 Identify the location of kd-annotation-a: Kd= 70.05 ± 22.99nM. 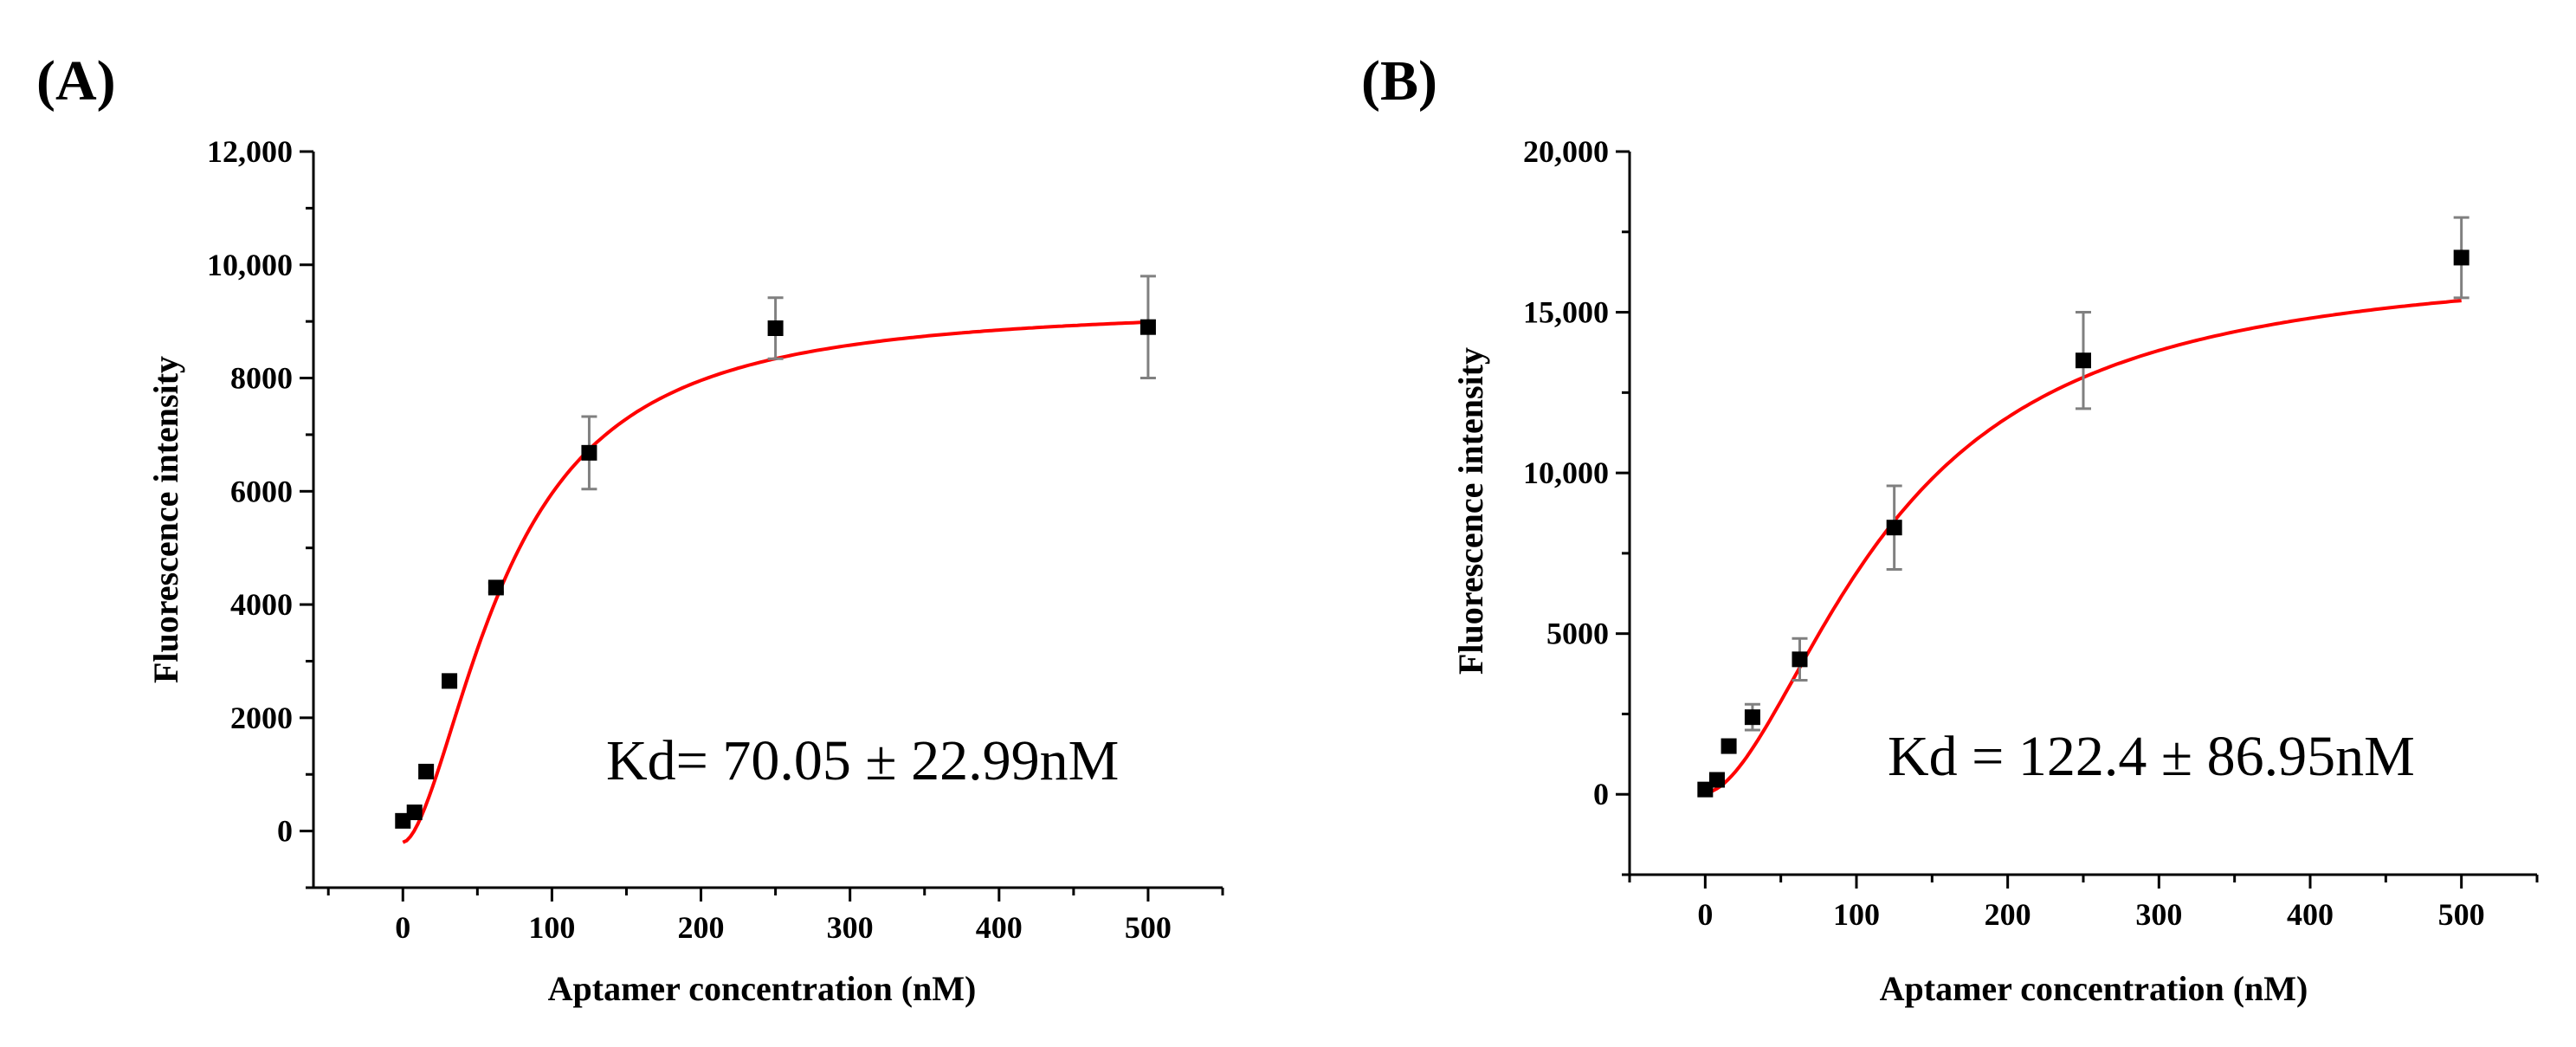
(863, 760).